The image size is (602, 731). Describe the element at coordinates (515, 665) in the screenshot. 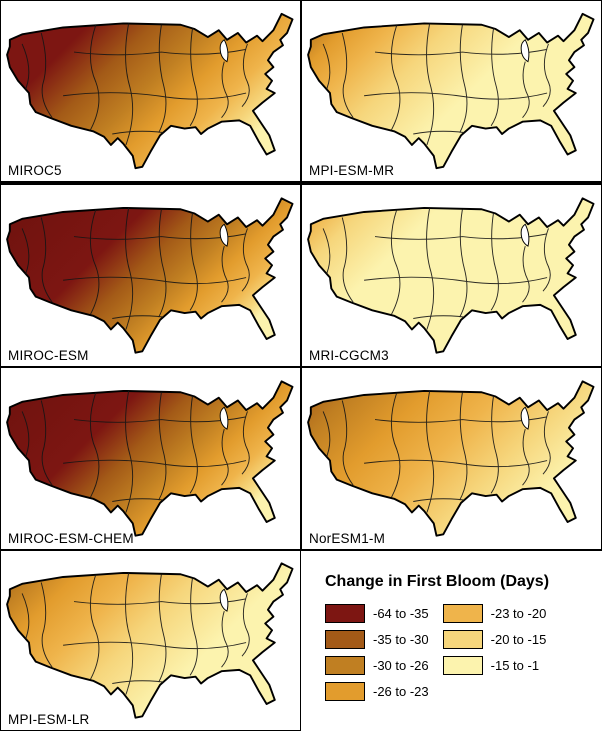

I see `legend-item-label: -15 to -1` at that location.